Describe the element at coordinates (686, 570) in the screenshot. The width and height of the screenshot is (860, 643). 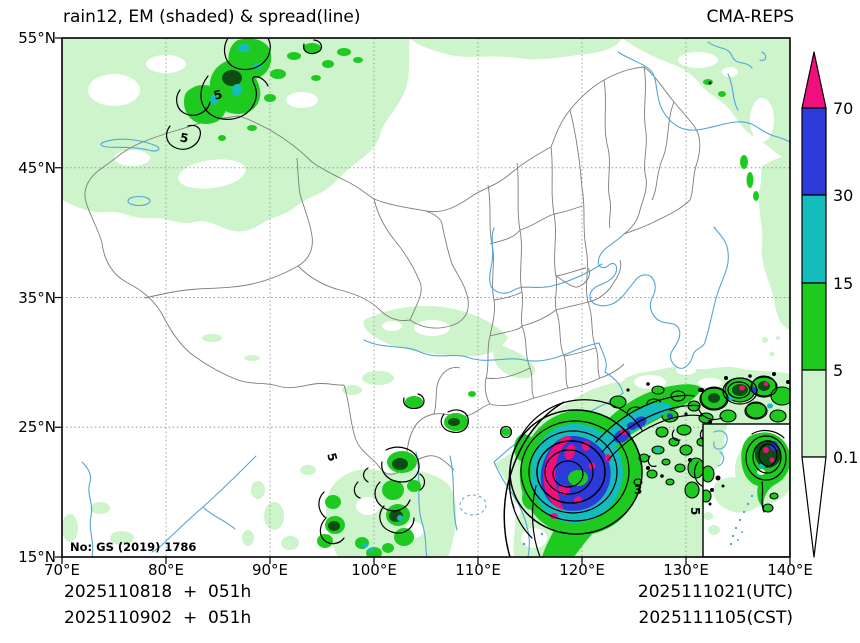
I see `x-tick-130e: 130°E` at that location.